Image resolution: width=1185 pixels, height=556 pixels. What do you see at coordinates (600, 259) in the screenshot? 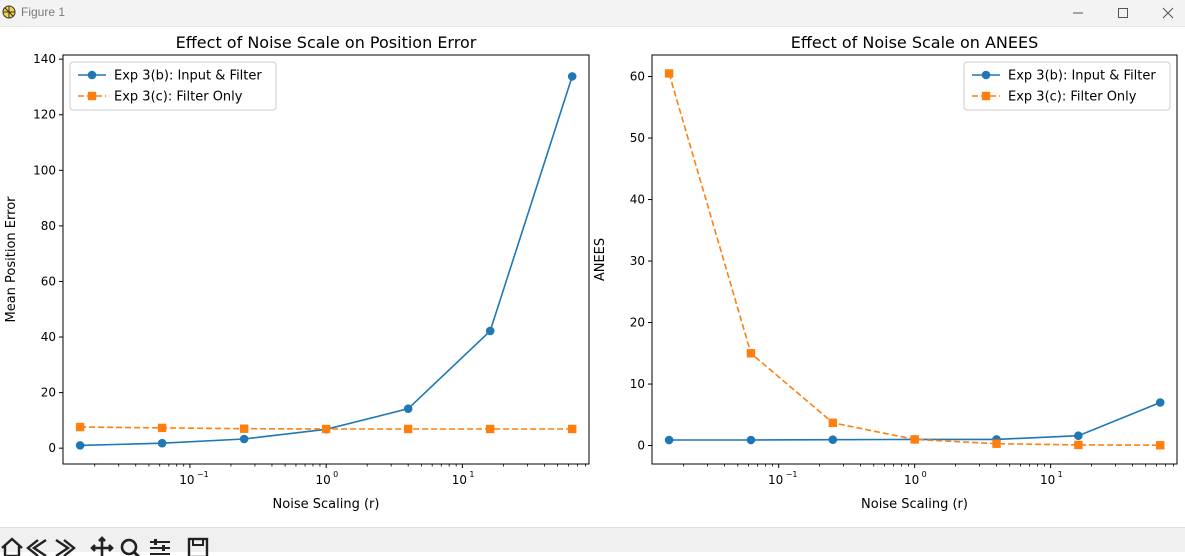
I see `y-axis-label: ANEES` at bounding box center [600, 259].